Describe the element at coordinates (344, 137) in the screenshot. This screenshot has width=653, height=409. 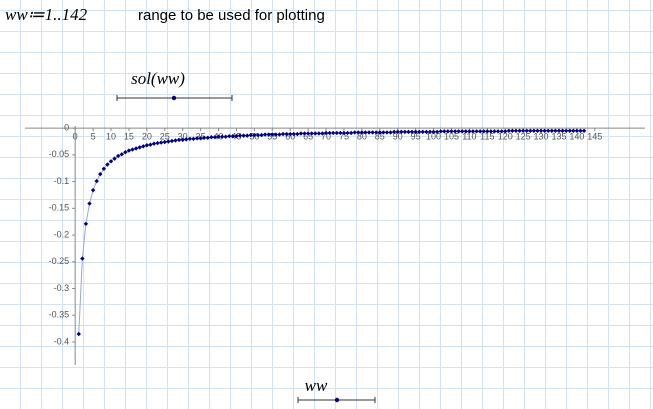
I see `x-tick-label: 75` at that location.